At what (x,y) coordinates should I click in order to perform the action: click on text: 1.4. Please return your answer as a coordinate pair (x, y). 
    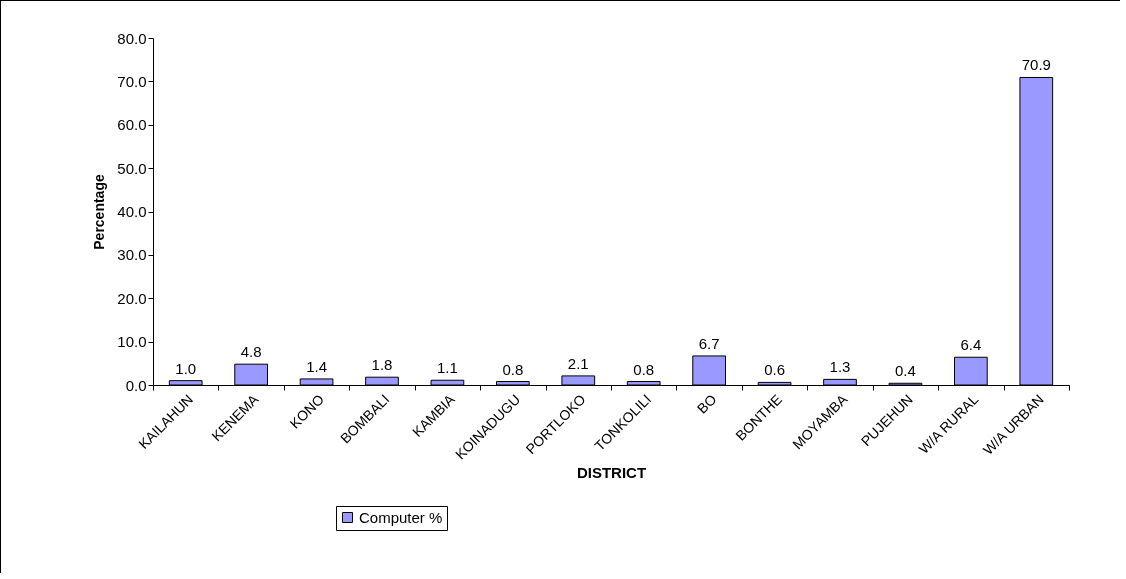
    Looking at the image, I should click on (316, 366).